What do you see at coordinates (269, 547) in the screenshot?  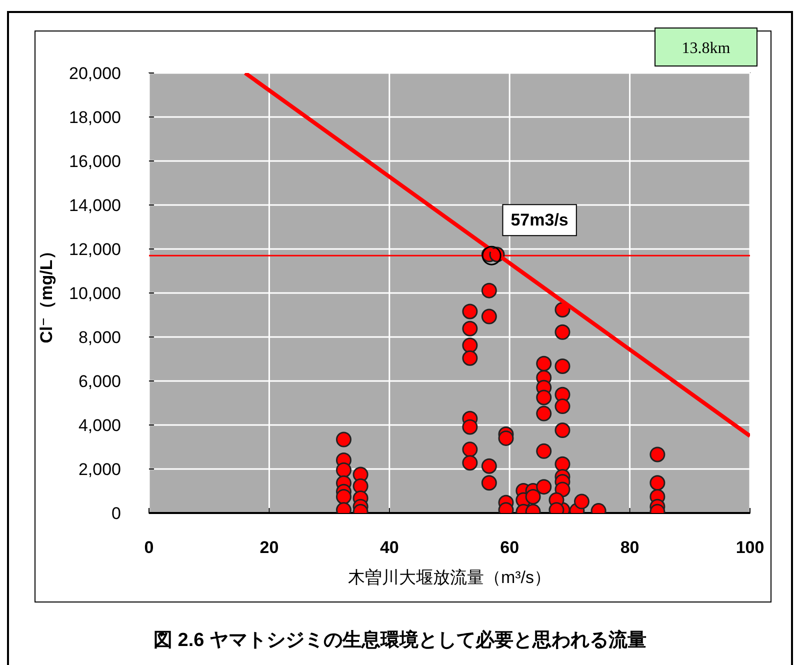 I see `x-tick-label: 20` at bounding box center [269, 547].